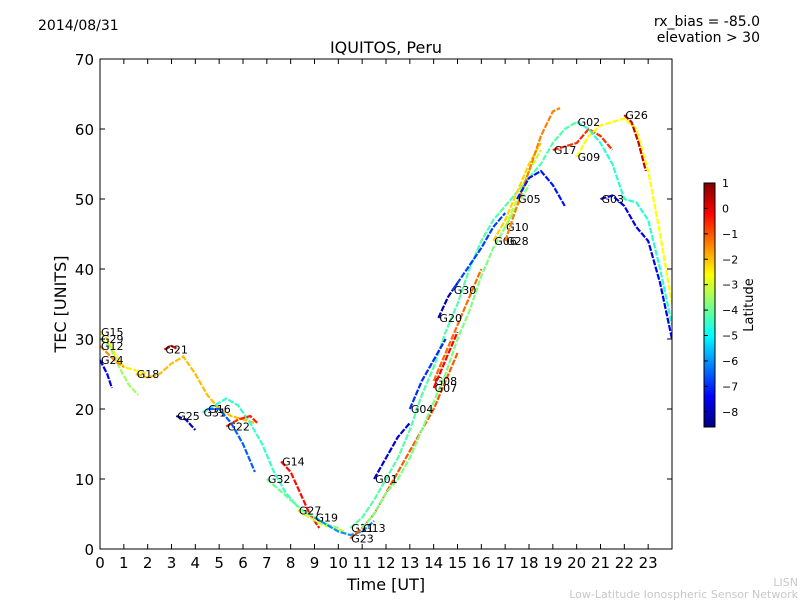 Image resolution: width=800 pixels, height=601 pixels. I want to click on colorbar, so click(709, 305).